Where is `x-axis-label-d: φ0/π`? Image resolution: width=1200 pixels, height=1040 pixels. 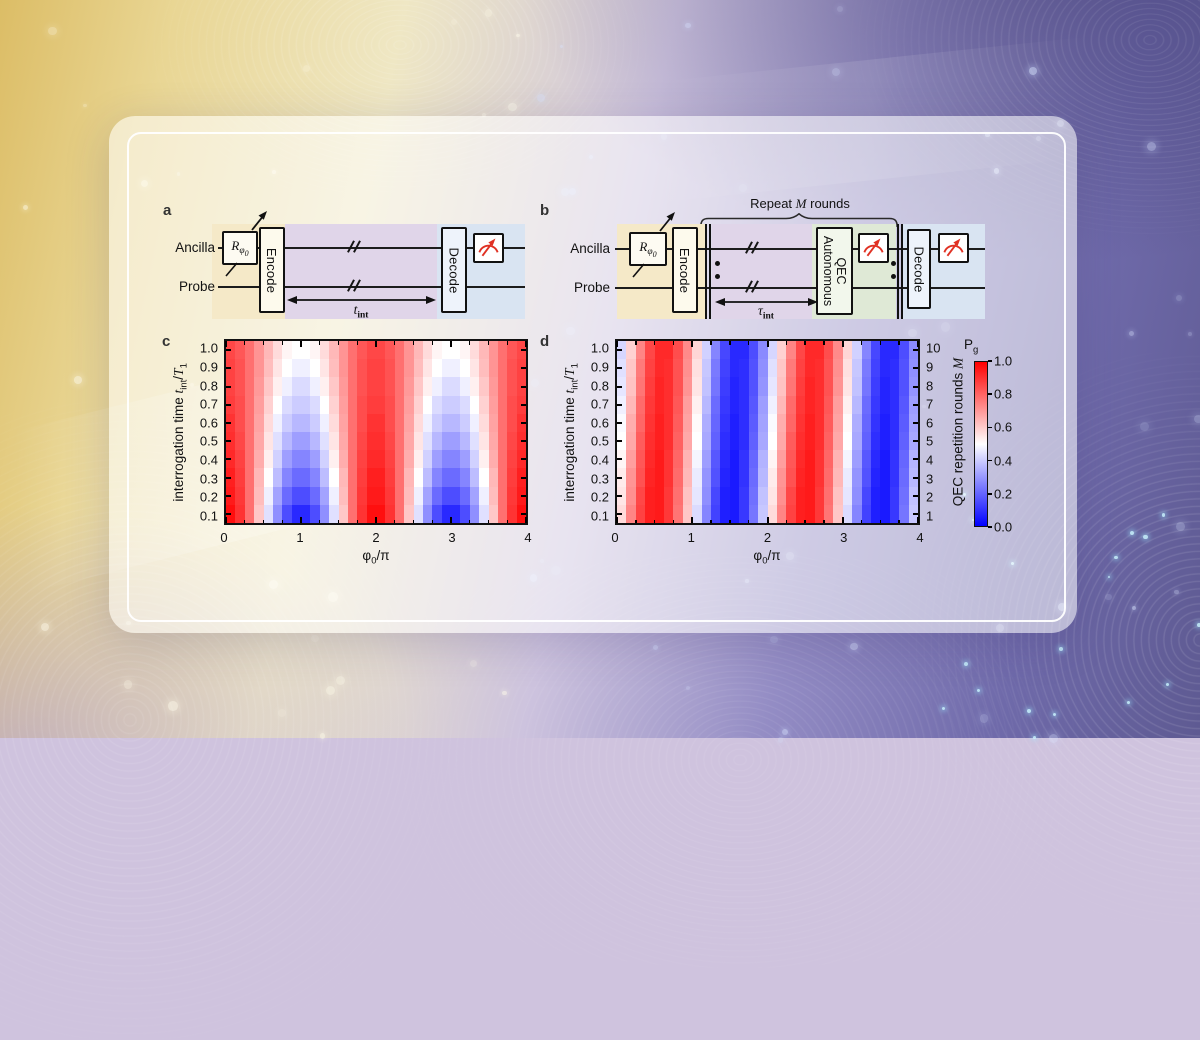
x-axis-label-d: φ0/π is located at coordinates (767, 557).